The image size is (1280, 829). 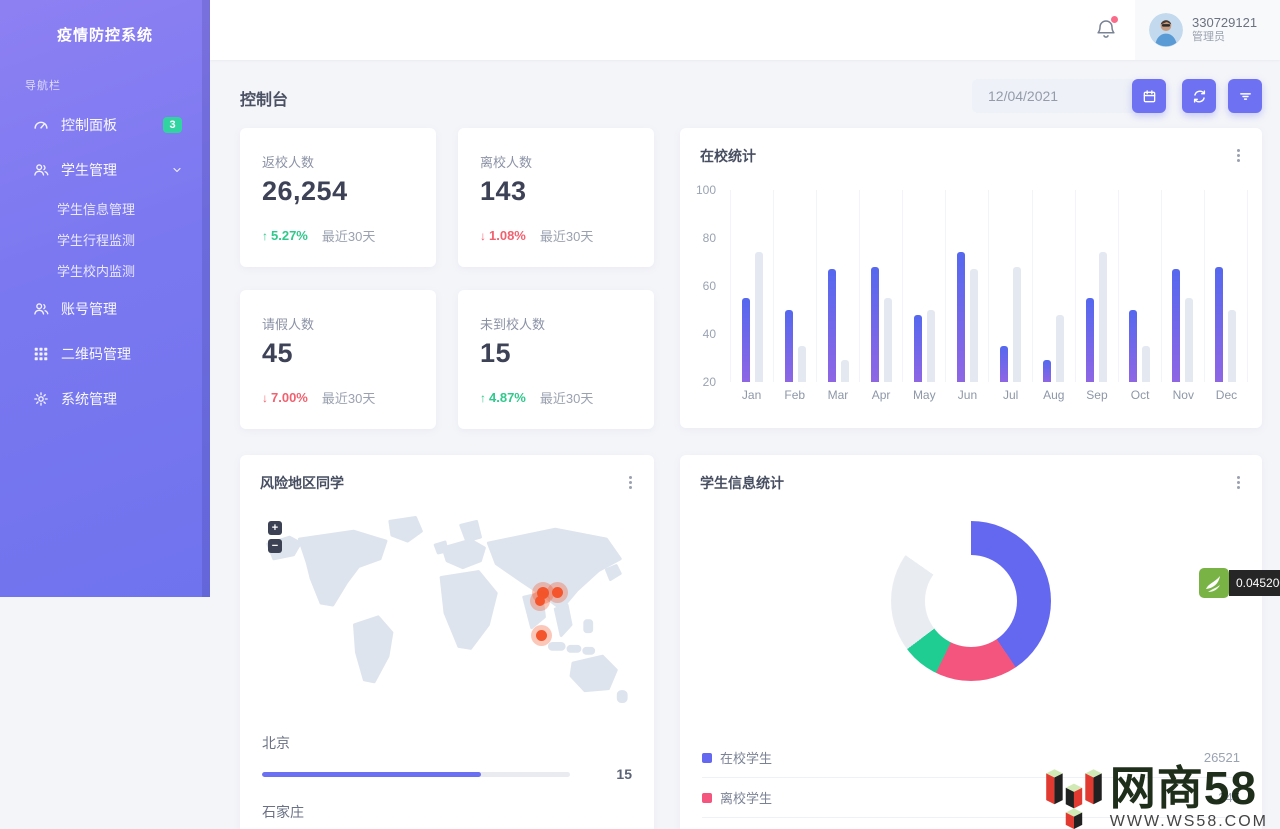 I want to click on qrcode-grid-icon, so click(x=41, y=354).